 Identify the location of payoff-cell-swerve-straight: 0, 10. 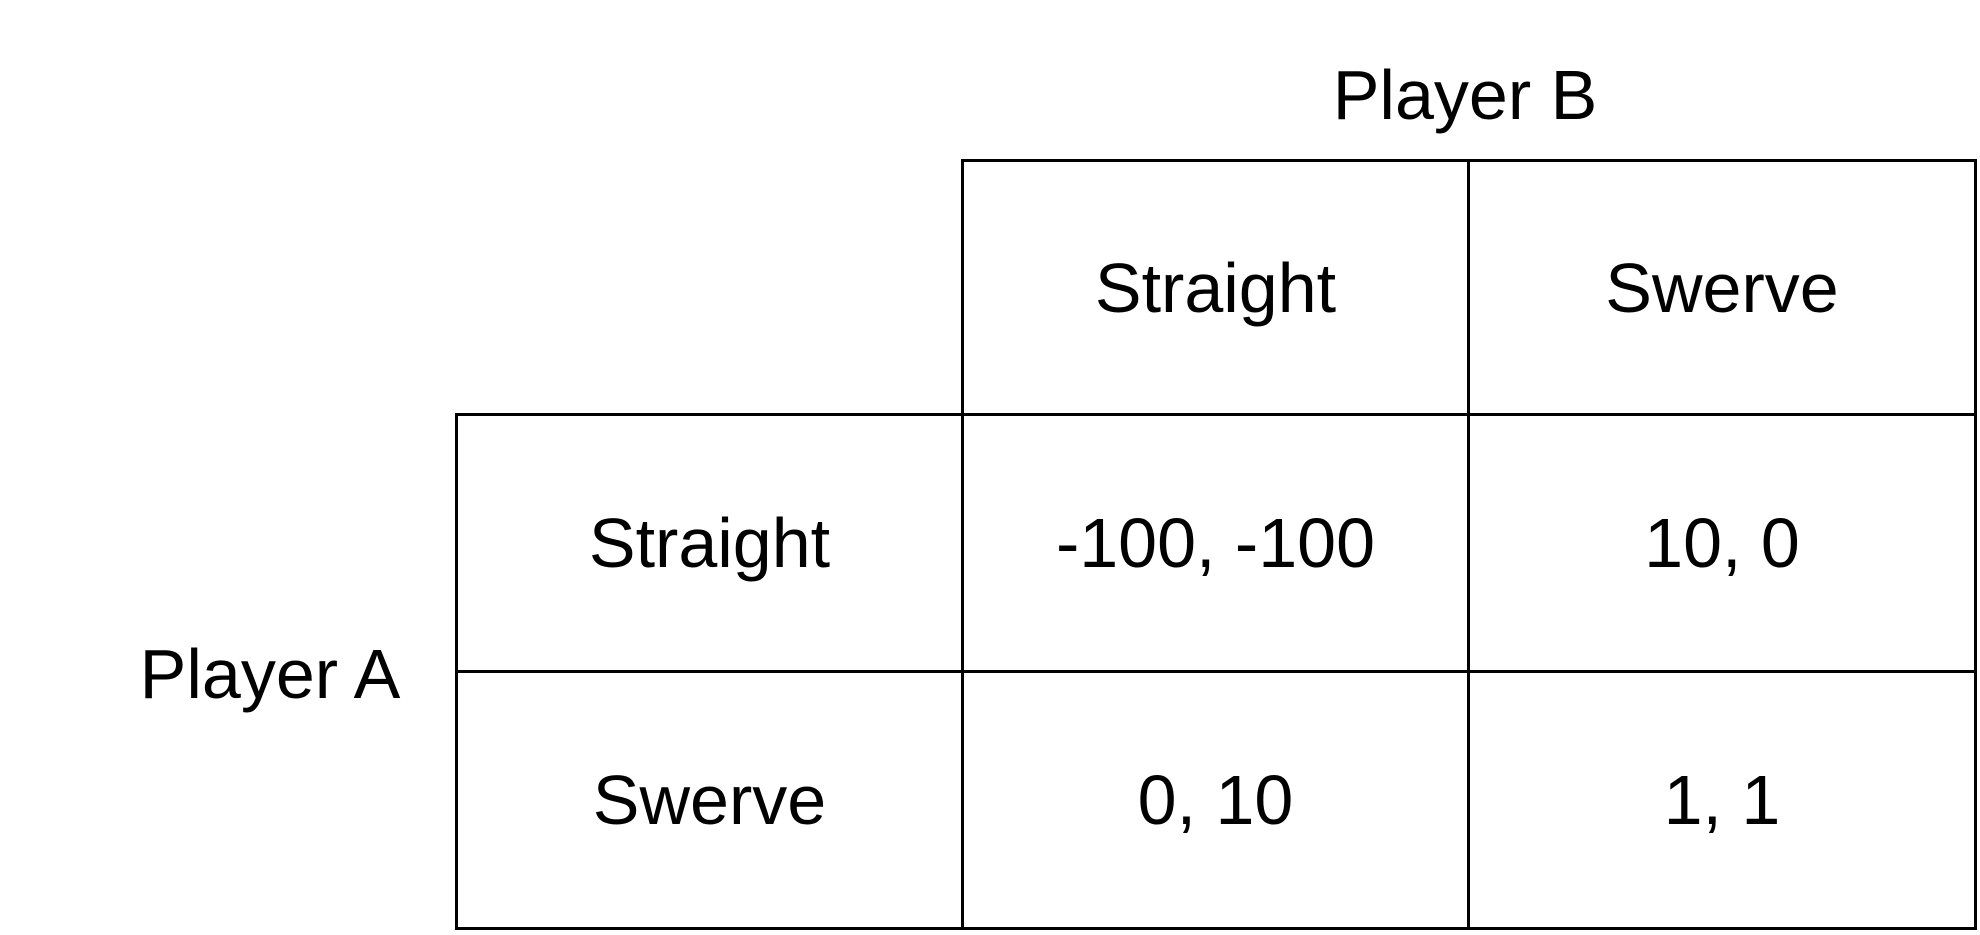
(1215, 800).